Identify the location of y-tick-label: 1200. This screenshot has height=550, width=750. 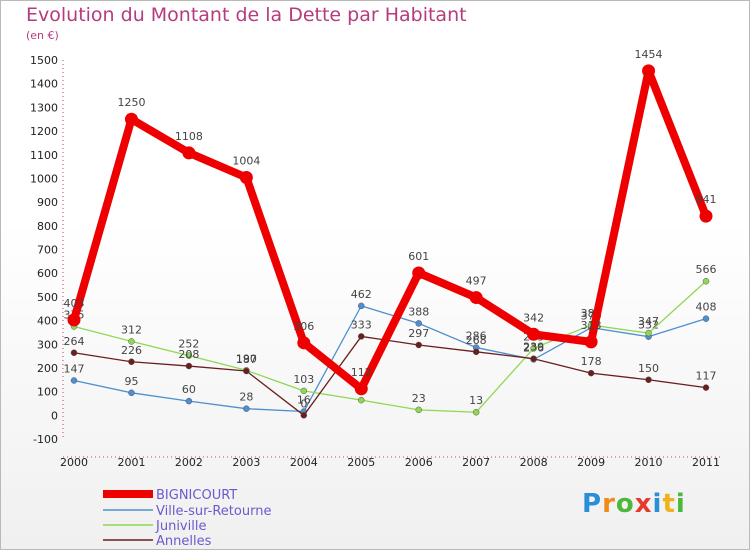
(44, 131).